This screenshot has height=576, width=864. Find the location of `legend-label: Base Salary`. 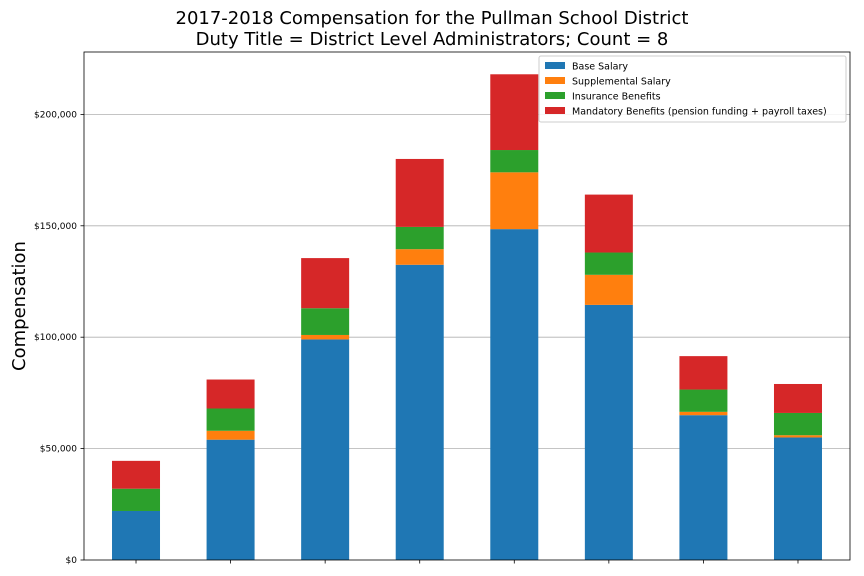

legend-label: Base Salary is located at coordinates (600, 67).